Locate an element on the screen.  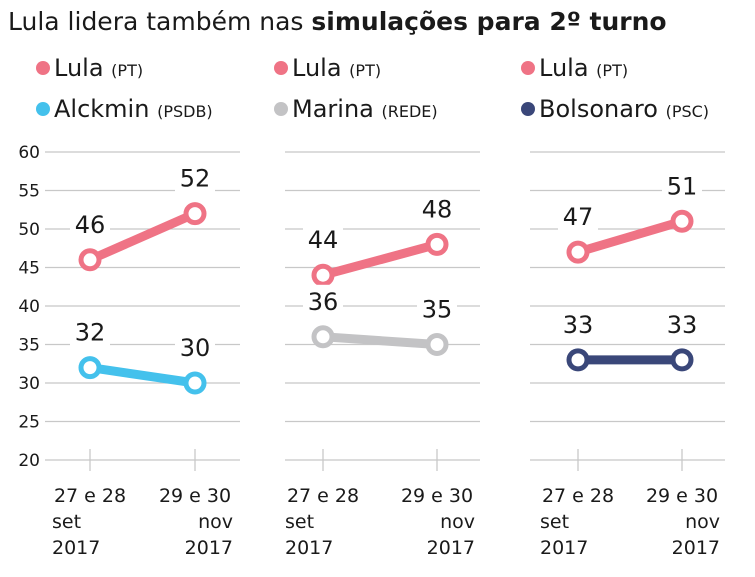
data-label: 51 is located at coordinates (682, 186).